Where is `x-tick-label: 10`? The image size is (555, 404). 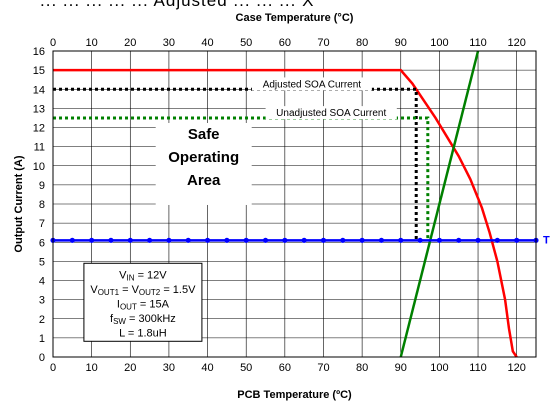 x-tick-label: 10 is located at coordinates (92, 368).